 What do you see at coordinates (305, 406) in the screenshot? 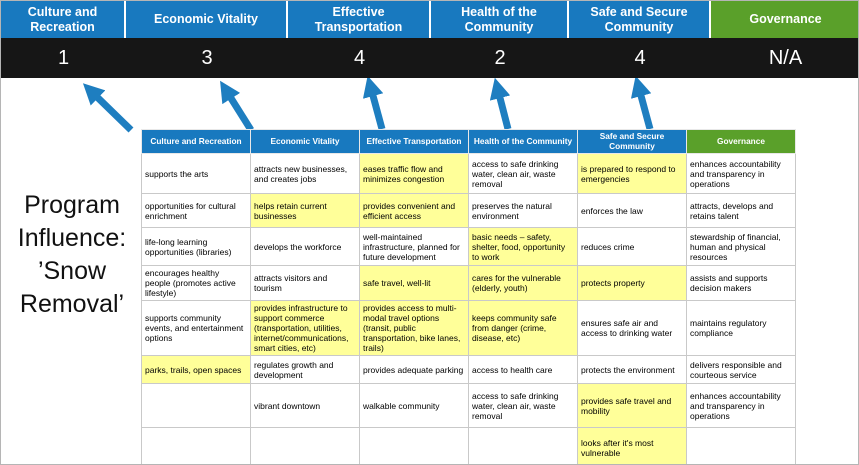
I see `matrix-cell-r7-c2: vibrant downtown` at bounding box center [305, 406].